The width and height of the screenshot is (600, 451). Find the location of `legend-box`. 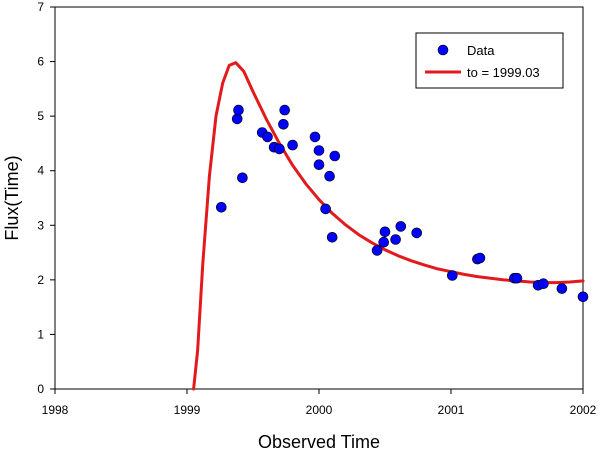

legend-box is located at coordinates (489, 60).